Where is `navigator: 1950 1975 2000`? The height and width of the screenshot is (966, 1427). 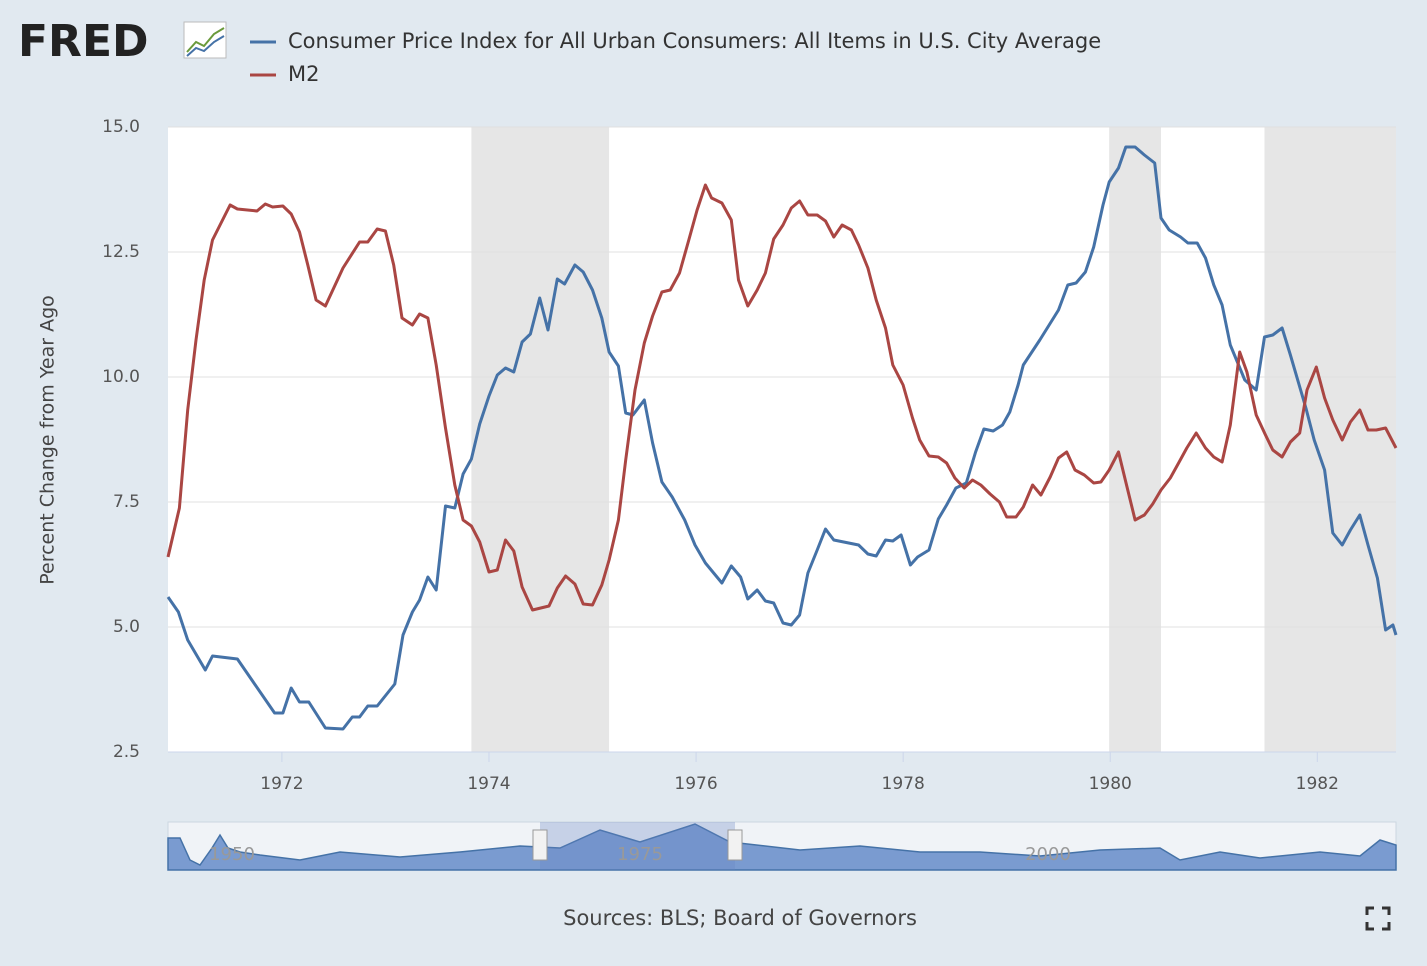
navigator: 1950 1975 2000 is located at coordinates (782, 846).